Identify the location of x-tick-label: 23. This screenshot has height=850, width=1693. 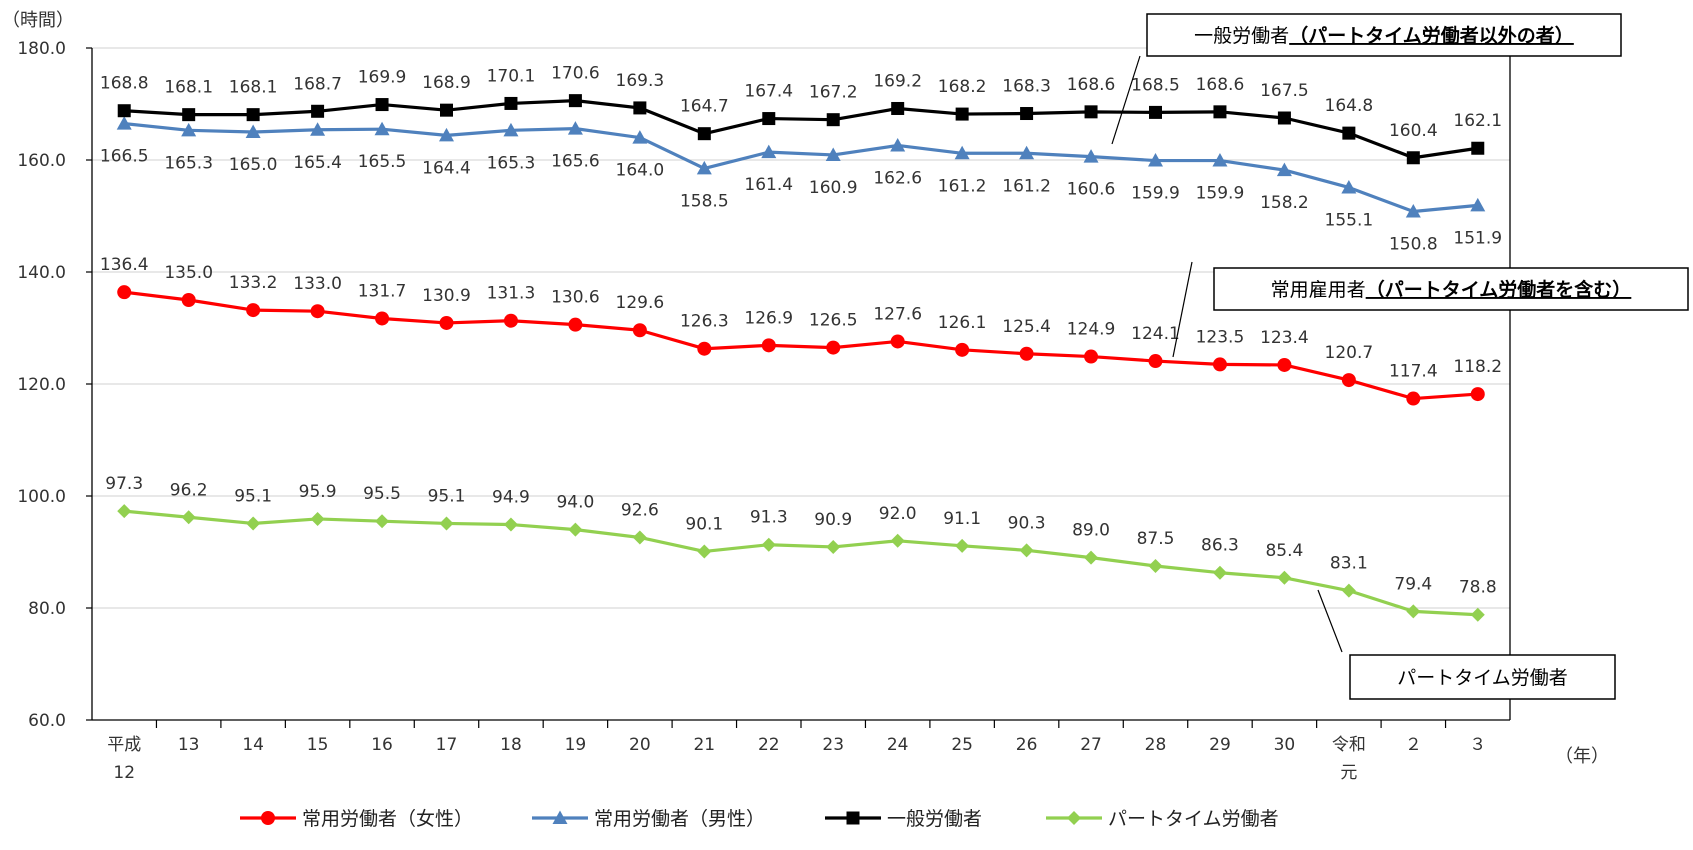
(833, 745).